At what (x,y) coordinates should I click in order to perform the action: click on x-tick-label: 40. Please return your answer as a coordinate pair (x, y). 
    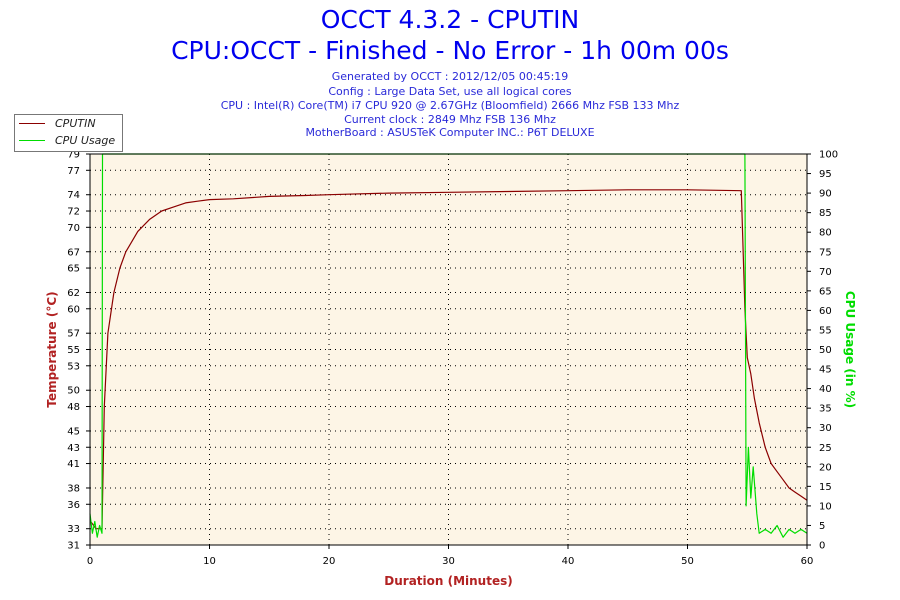
    Looking at the image, I should click on (568, 561).